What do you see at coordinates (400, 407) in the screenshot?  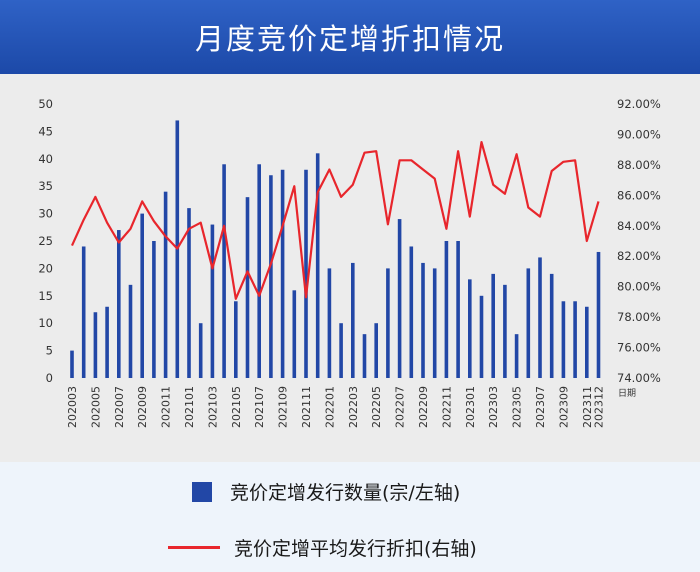 I see `x-tick-label: 202207` at bounding box center [400, 407].